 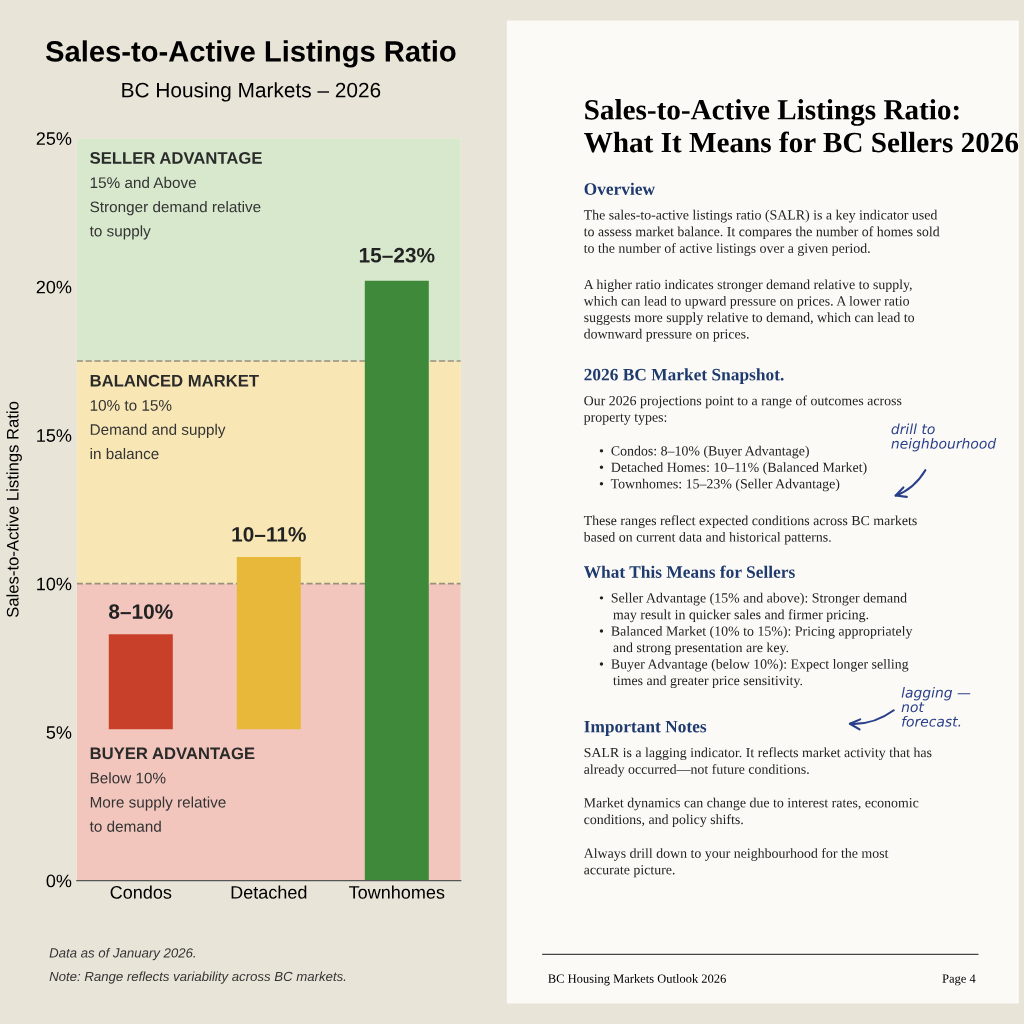 What do you see at coordinates (122, 954) in the screenshot?
I see `text: Data as of January 2026.` at bounding box center [122, 954].